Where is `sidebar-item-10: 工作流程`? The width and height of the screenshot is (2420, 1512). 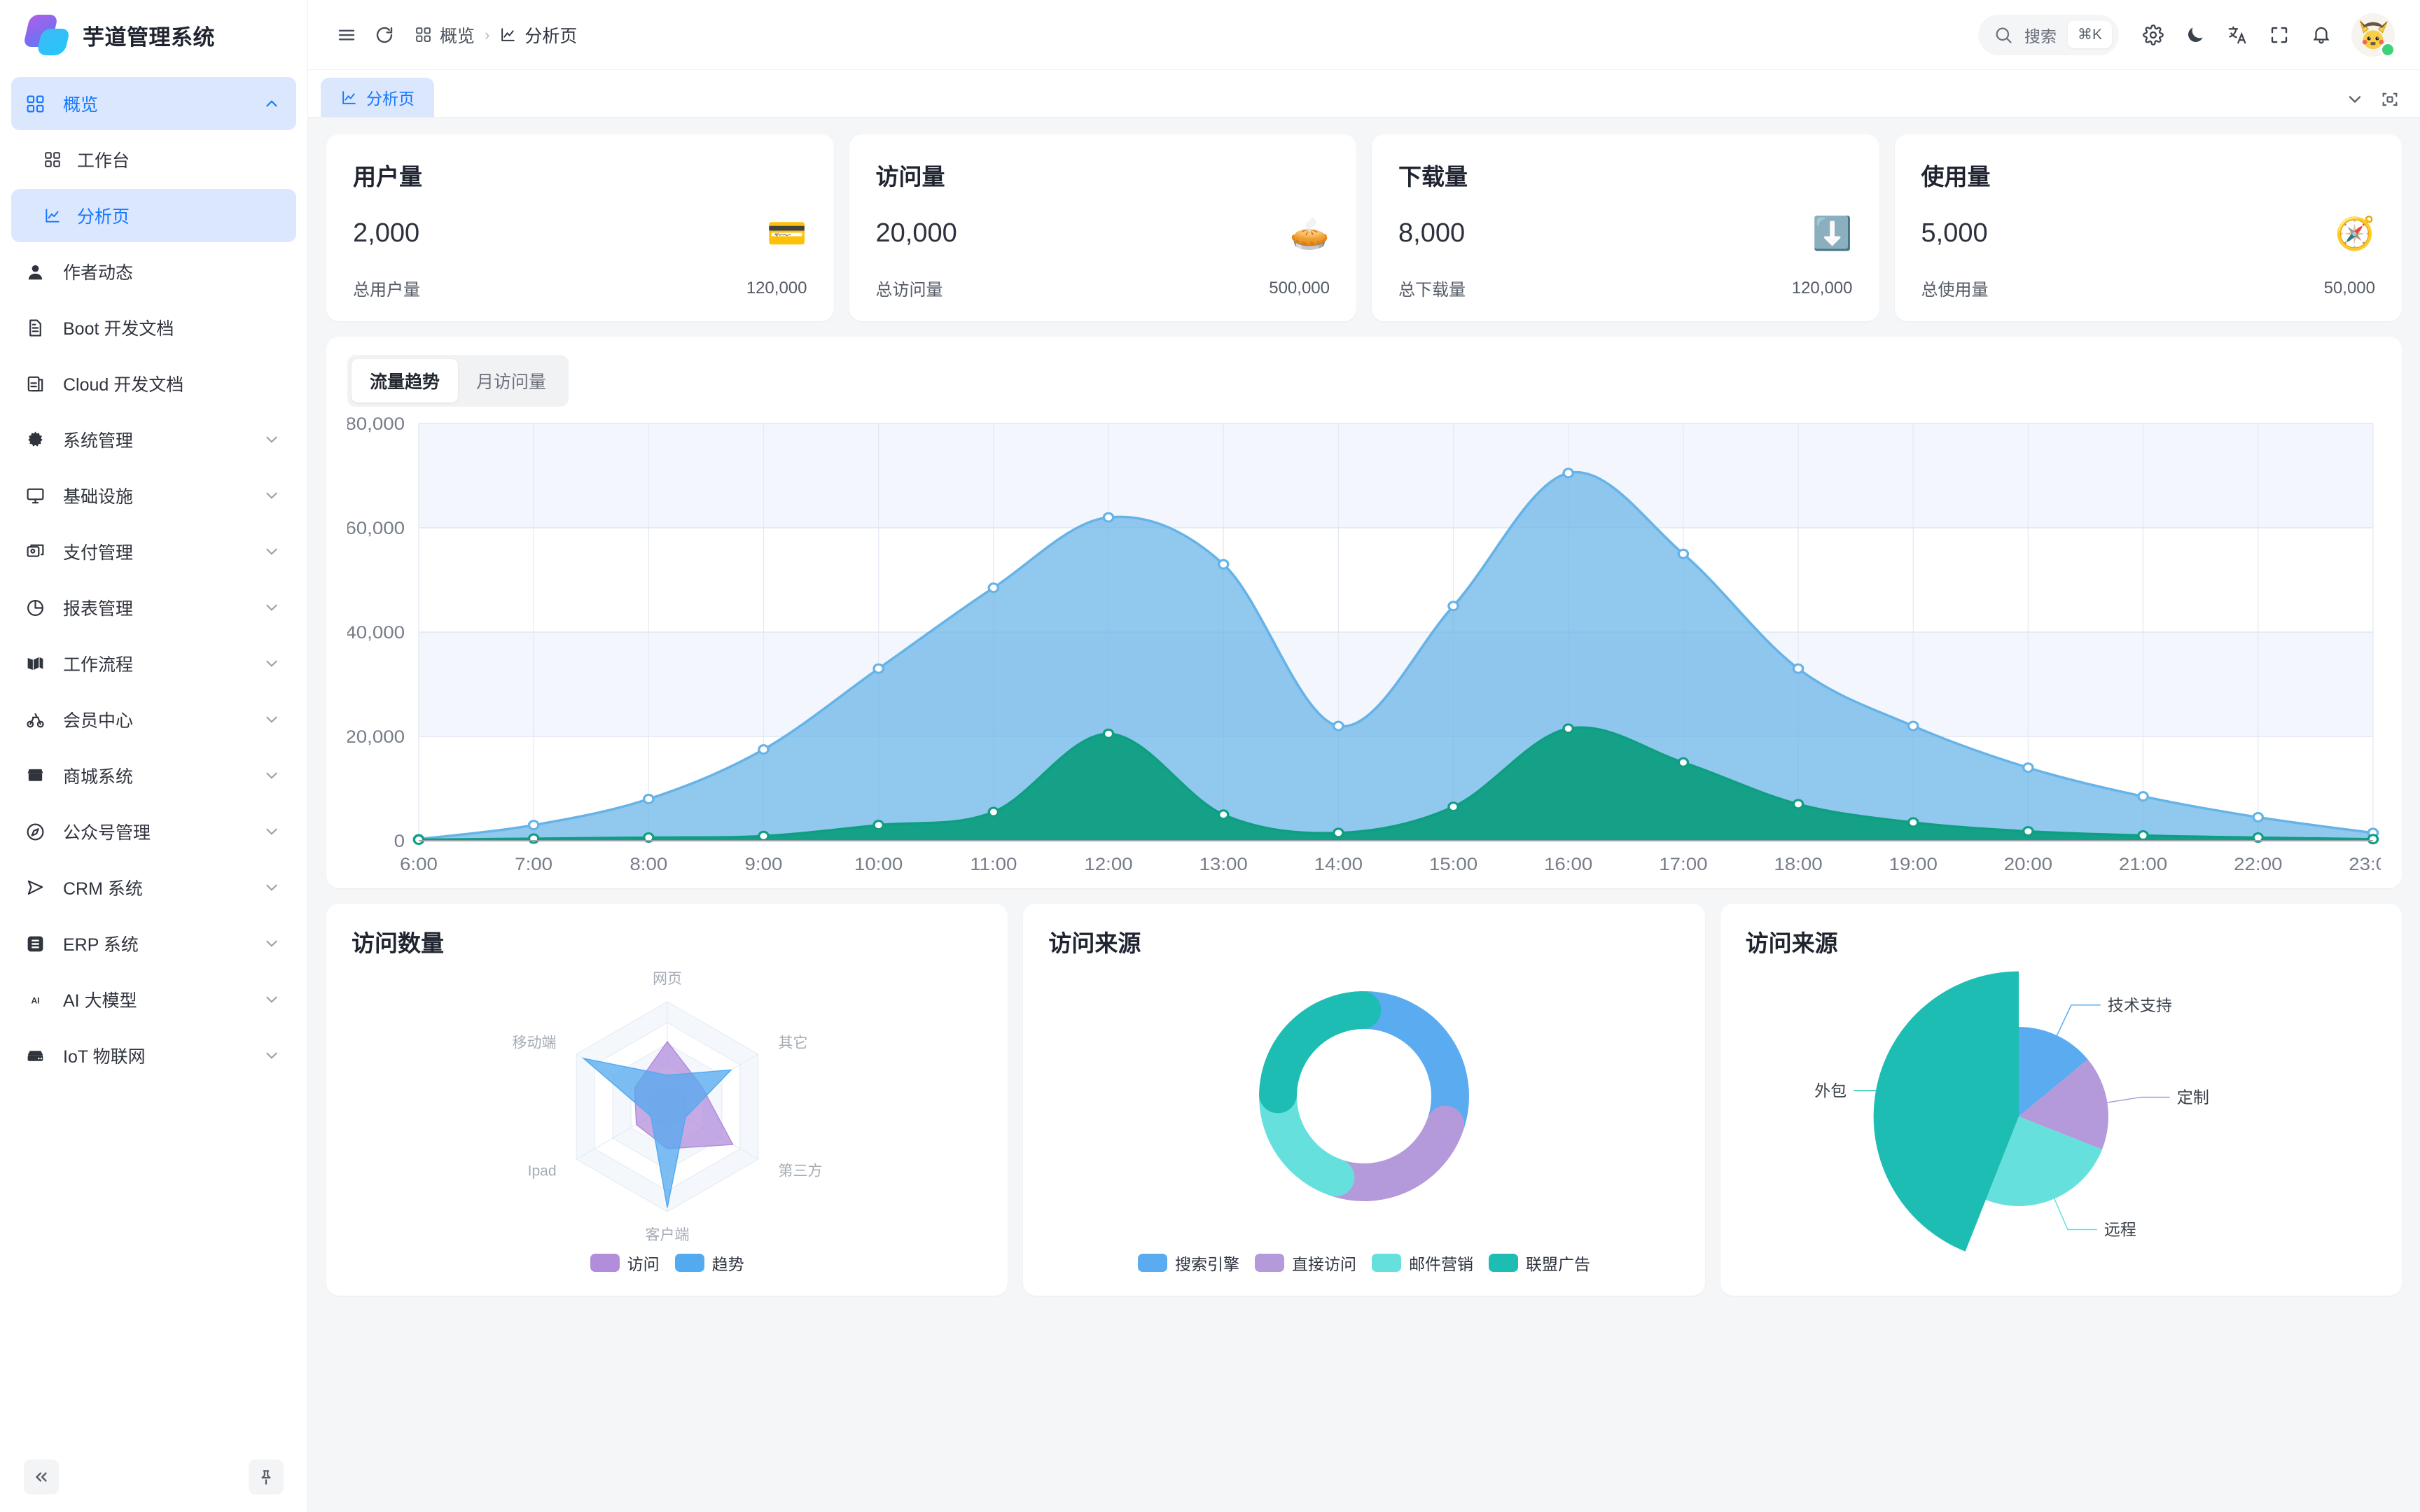 sidebar-item-10: 工作流程 is located at coordinates (153, 663).